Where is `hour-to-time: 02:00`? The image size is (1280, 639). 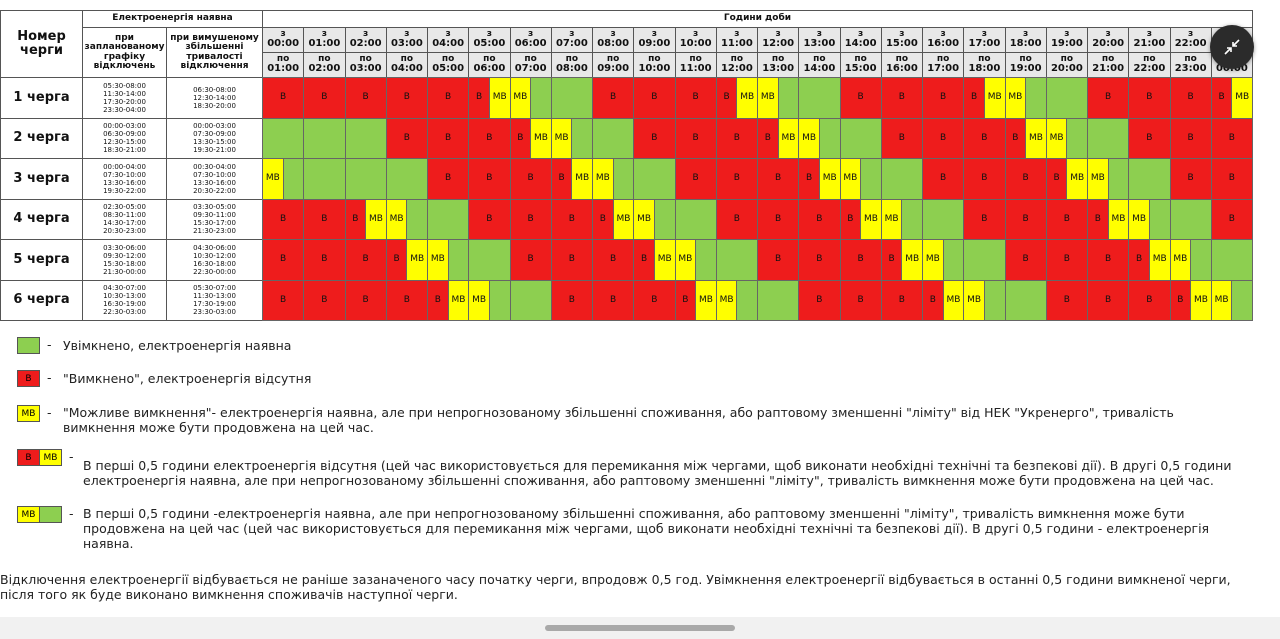
hour-to-time: 02:00 is located at coordinates (324, 69).